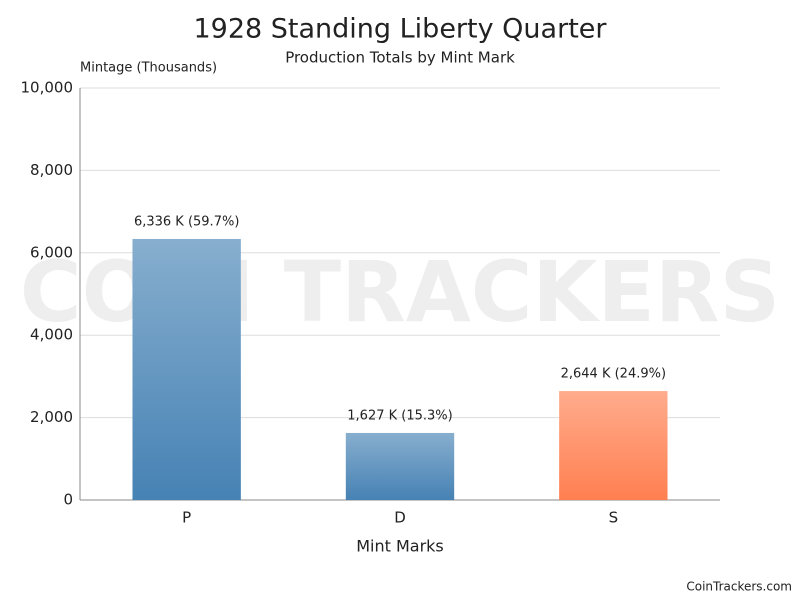 Image resolution: width=800 pixels, height=600 pixels. I want to click on y-tick-label: 10,000, so click(47, 88).